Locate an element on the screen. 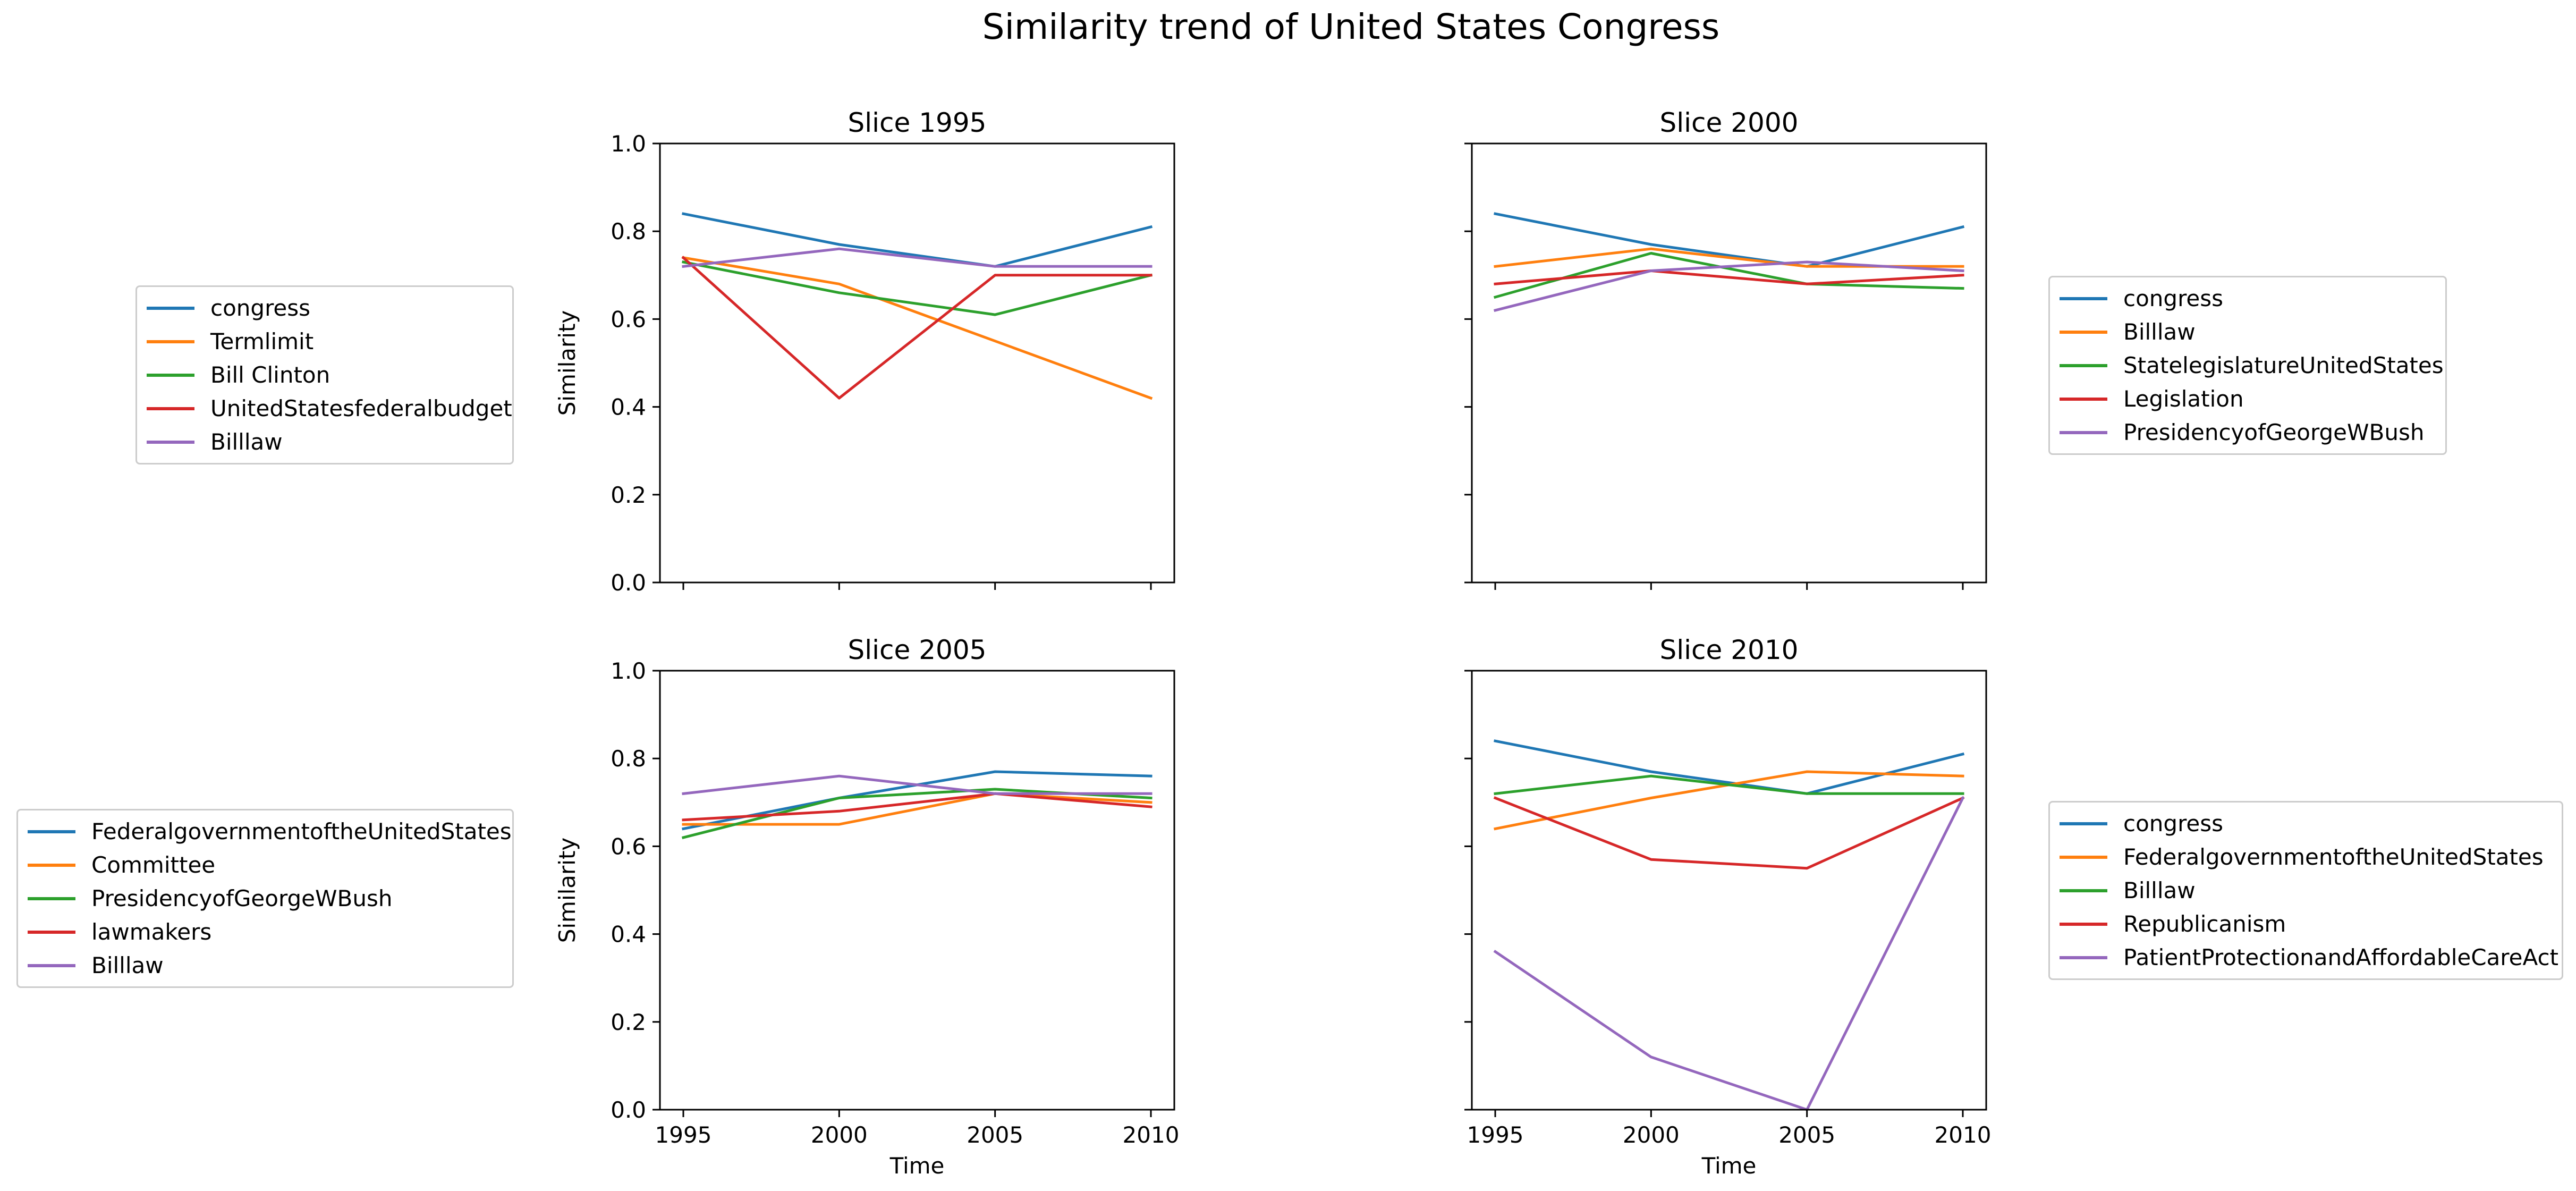 Image resolution: width=2576 pixels, height=1191 pixels. subplot-title: Slice 1995 is located at coordinates (917, 122).